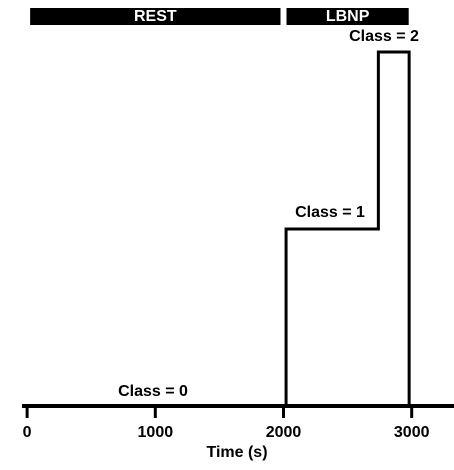 The image size is (454, 470). What do you see at coordinates (284, 432) in the screenshot?
I see `x-tick-label: 2000` at bounding box center [284, 432].